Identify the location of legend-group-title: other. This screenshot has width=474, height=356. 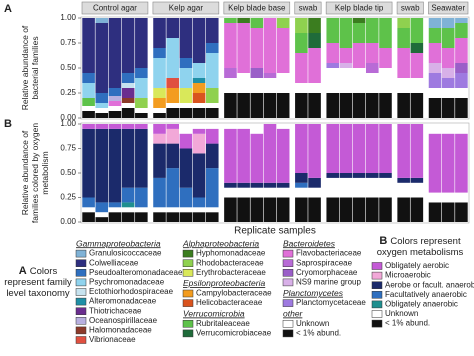
(293, 313).